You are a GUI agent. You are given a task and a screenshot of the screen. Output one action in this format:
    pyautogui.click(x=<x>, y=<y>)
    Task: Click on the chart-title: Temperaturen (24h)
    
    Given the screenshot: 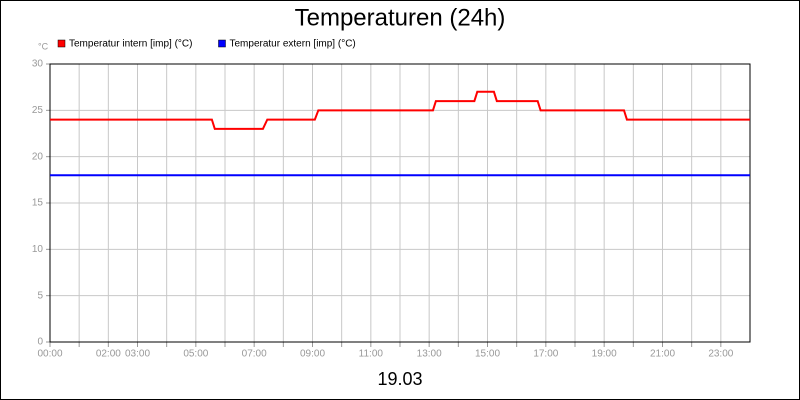 What is the action you would take?
    pyautogui.click(x=400, y=17)
    